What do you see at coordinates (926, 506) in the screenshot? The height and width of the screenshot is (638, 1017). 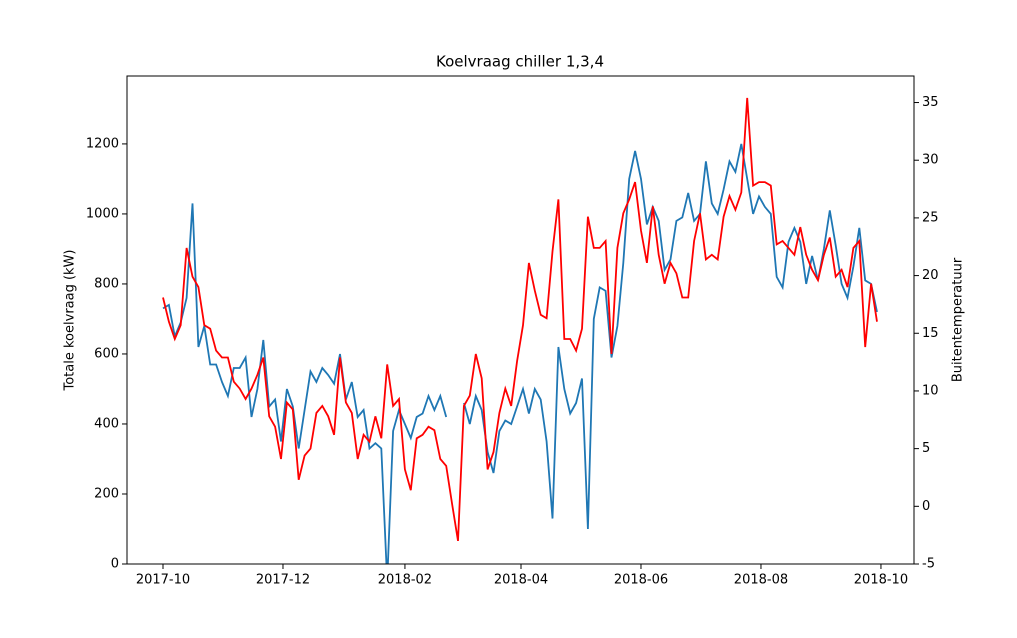 I see `y2-tick-label: 0` at bounding box center [926, 506].